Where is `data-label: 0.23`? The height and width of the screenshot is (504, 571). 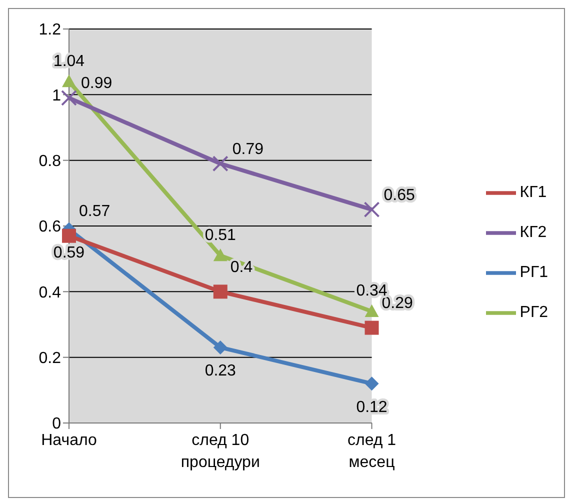 data-label: 0.23 is located at coordinates (220, 371).